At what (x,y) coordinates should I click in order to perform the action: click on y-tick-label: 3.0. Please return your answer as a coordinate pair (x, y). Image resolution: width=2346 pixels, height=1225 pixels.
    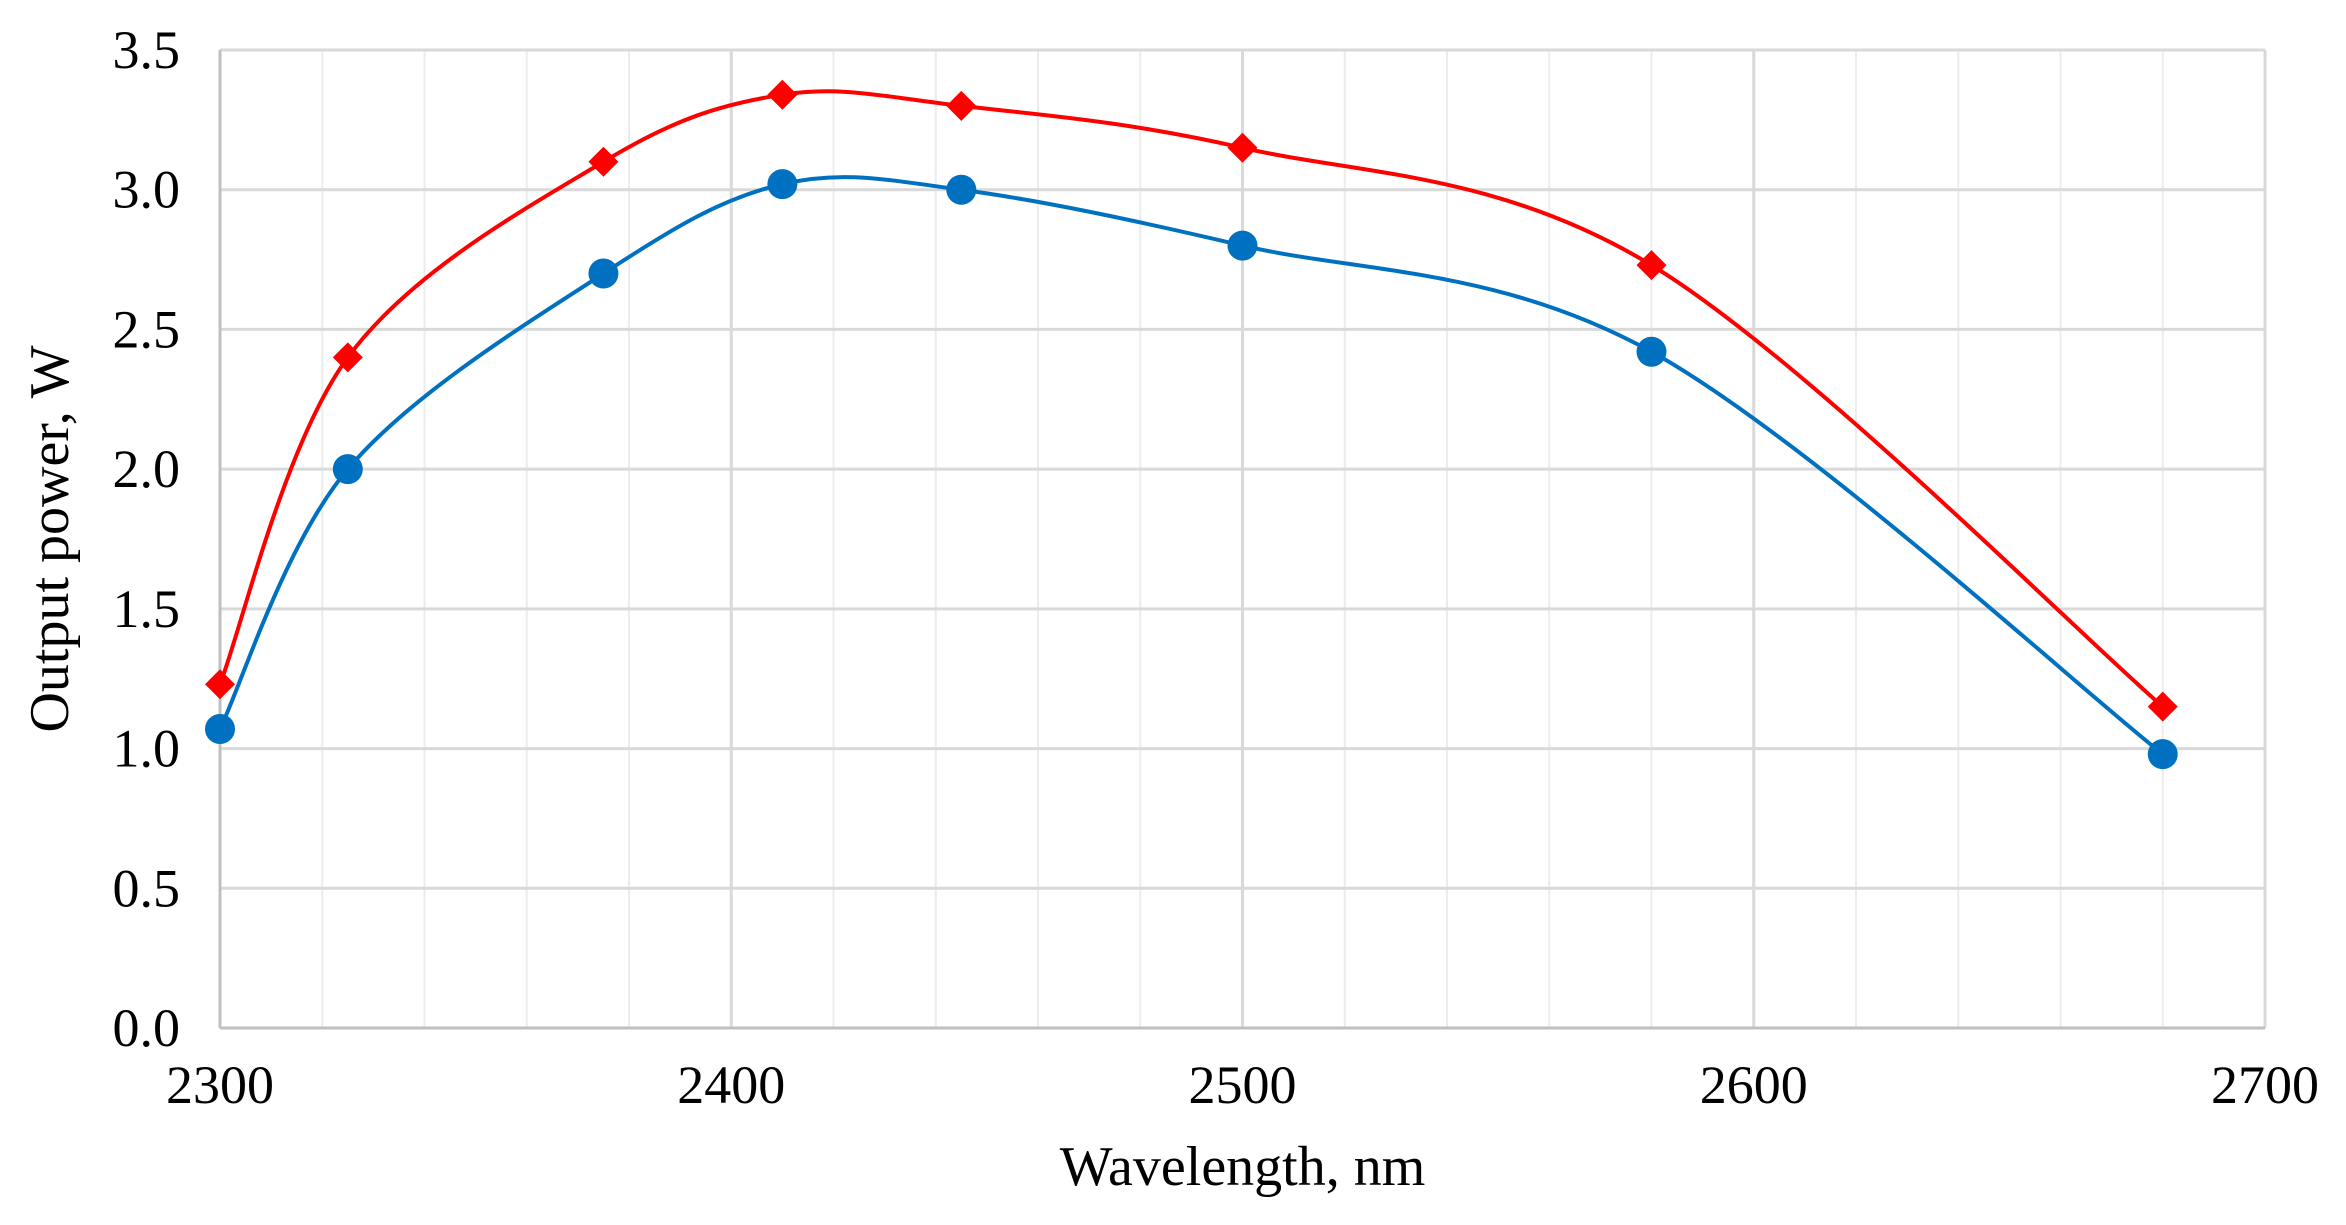
    Looking at the image, I should click on (147, 190).